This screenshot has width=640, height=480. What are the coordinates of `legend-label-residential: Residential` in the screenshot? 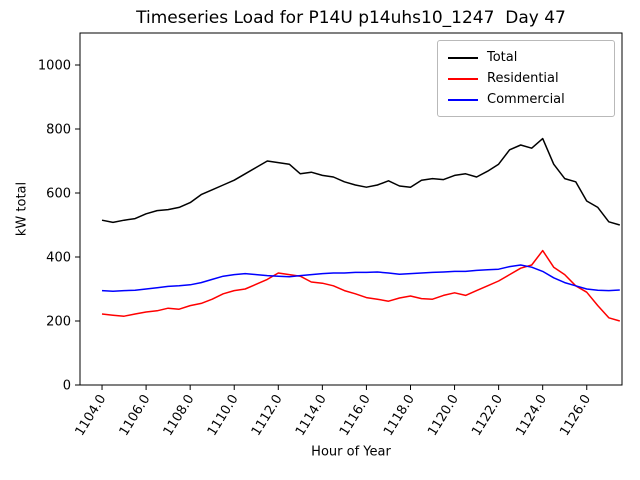 It's located at (523, 78).